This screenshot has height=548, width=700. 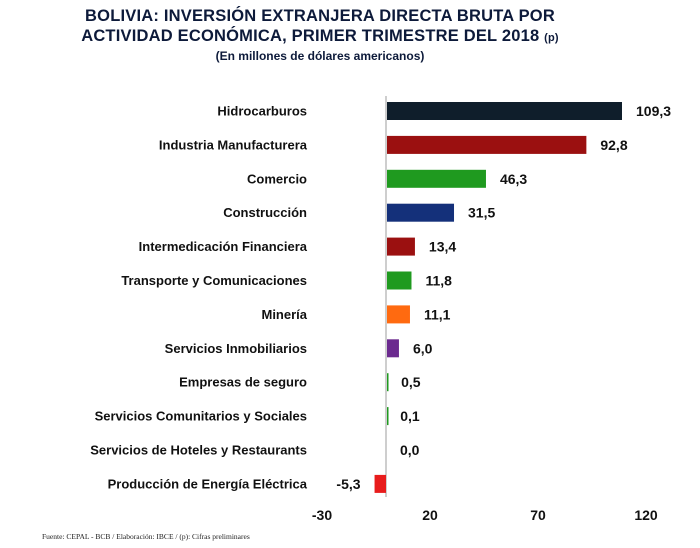 What do you see at coordinates (201, 416) in the screenshot?
I see `category-label: Servicios Comunitarios y Sociales` at bounding box center [201, 416].